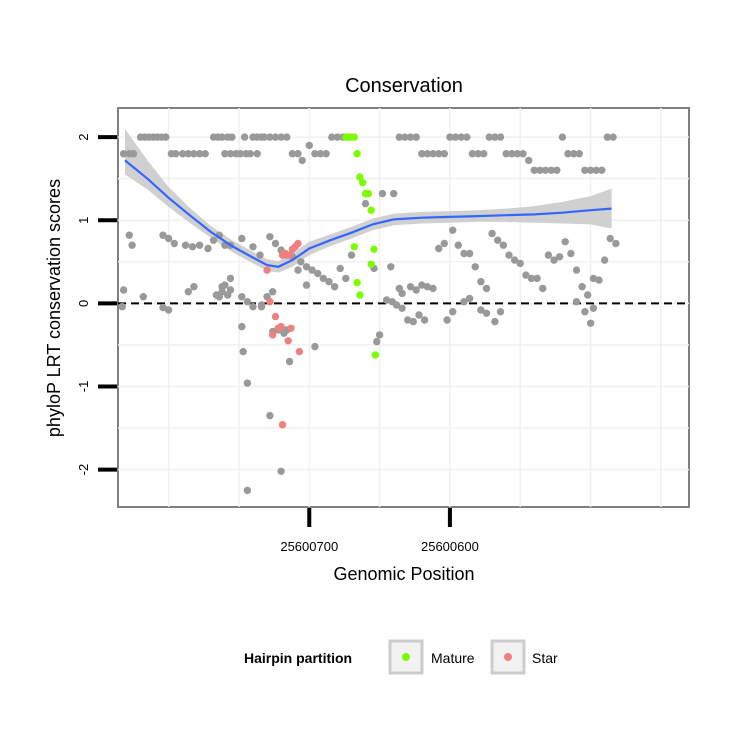 This screenshot has width=750, height=750. Describe the element at coordinates (298, 658) in the screenshot. I see `legend-title: Hairpin partition` at that location.